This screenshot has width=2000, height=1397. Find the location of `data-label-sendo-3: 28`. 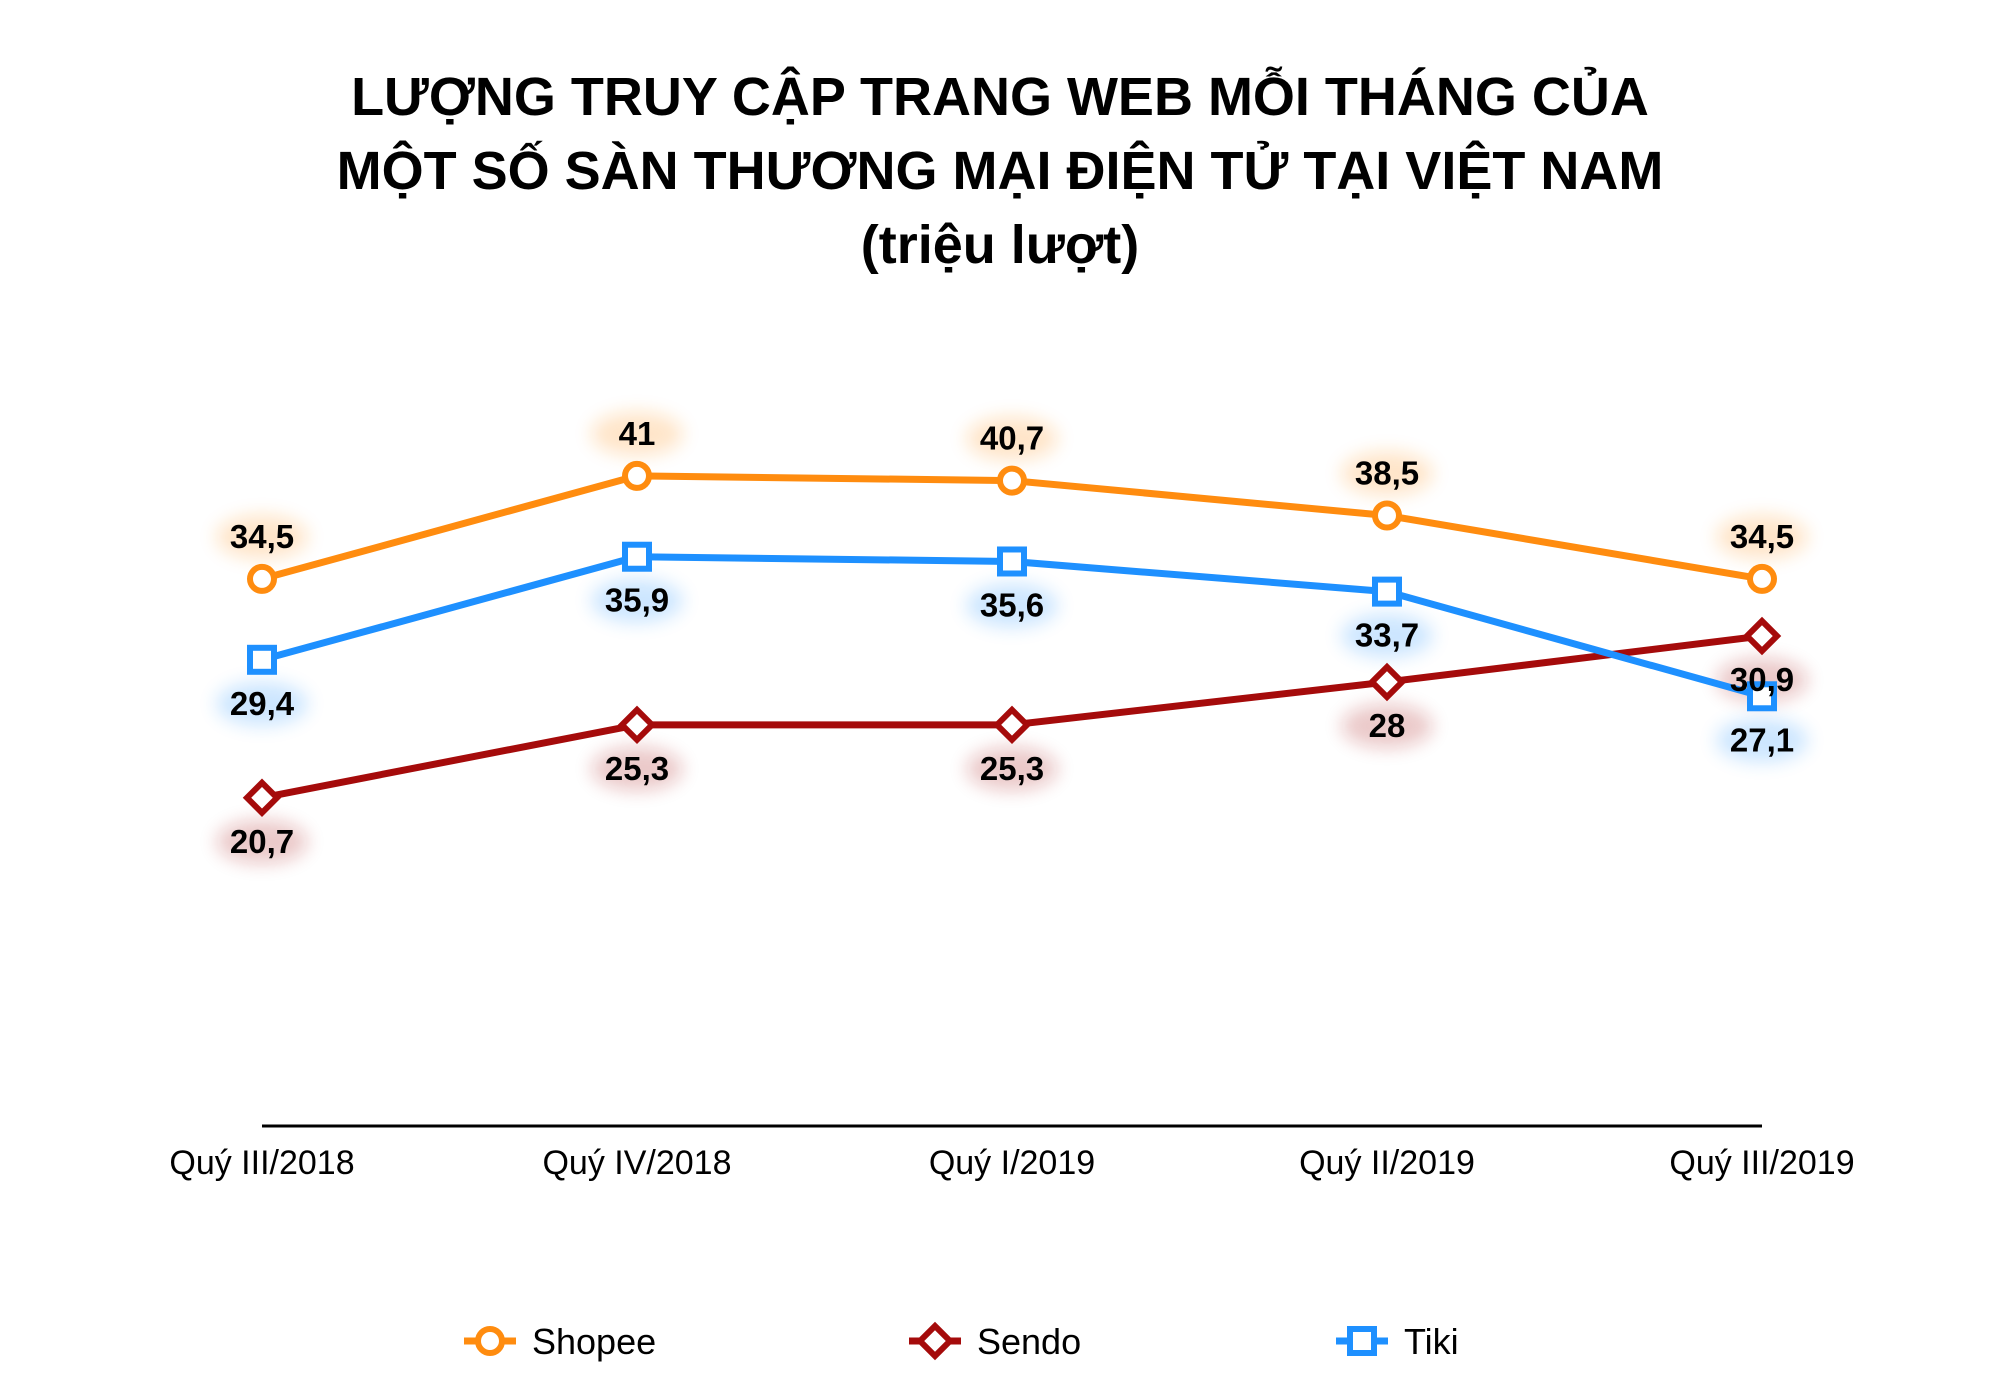

data-label-sendo-3: 28 is located at coordinates (1387, 725).